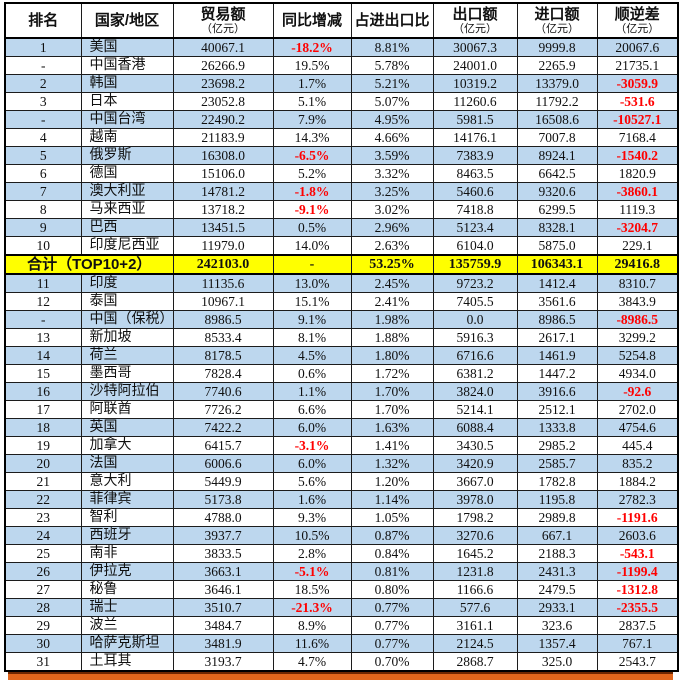 Image resolution: width=681 pixels, height=680 pixels. I want to click on cell-share: 2.41%, so click(392, 301).